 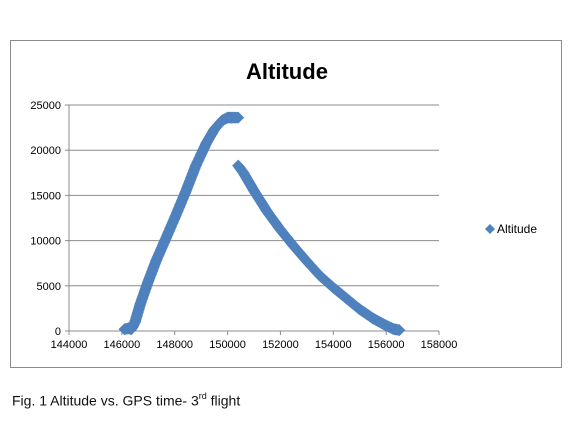 What do you see at coordinates (69, 345) in the screenshot?
I see `x-tick-label: 144000` at bounding box center [69, 345].